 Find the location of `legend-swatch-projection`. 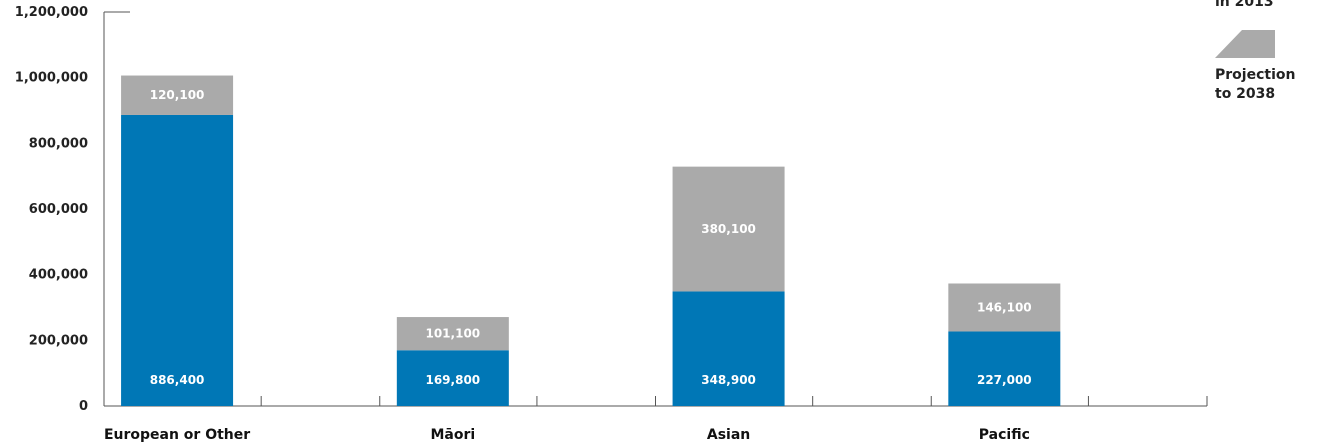

legend-swatch-projection is located at coordinates (1245, 44).